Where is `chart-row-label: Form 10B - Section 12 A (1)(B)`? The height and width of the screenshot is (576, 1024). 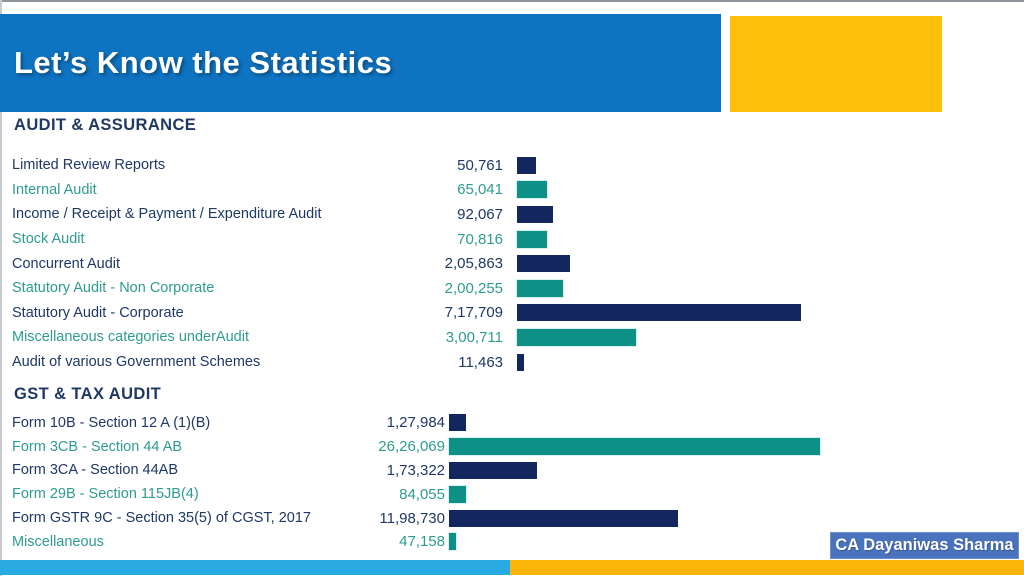
chart-row-label: Form 10B - Section 12 A (1)(B) is located at coordinates (111, 422).